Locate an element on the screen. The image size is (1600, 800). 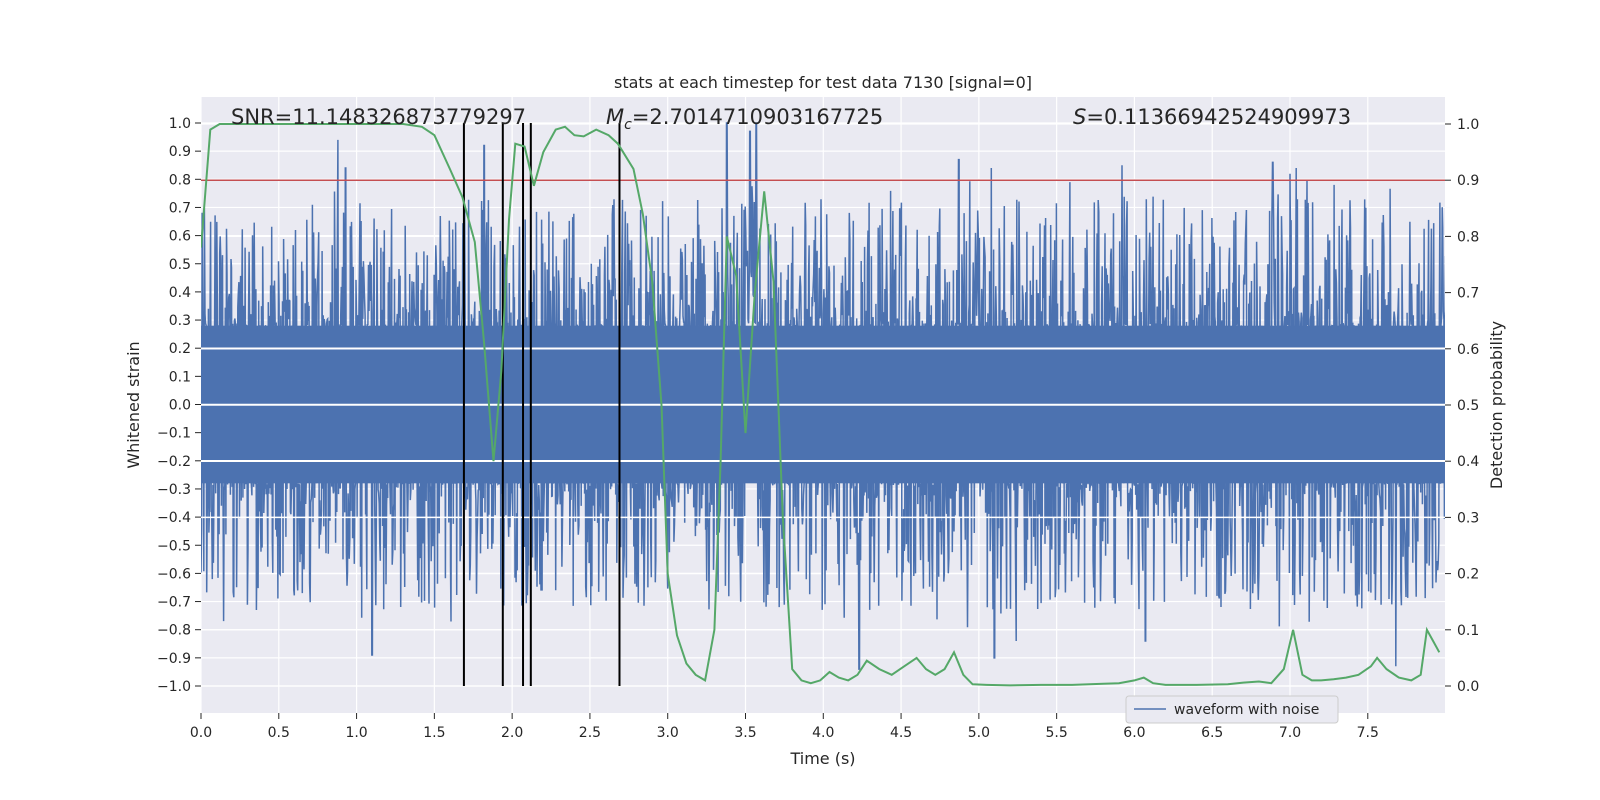
legend: waveform with noise is located at coordinates (1232, 709).